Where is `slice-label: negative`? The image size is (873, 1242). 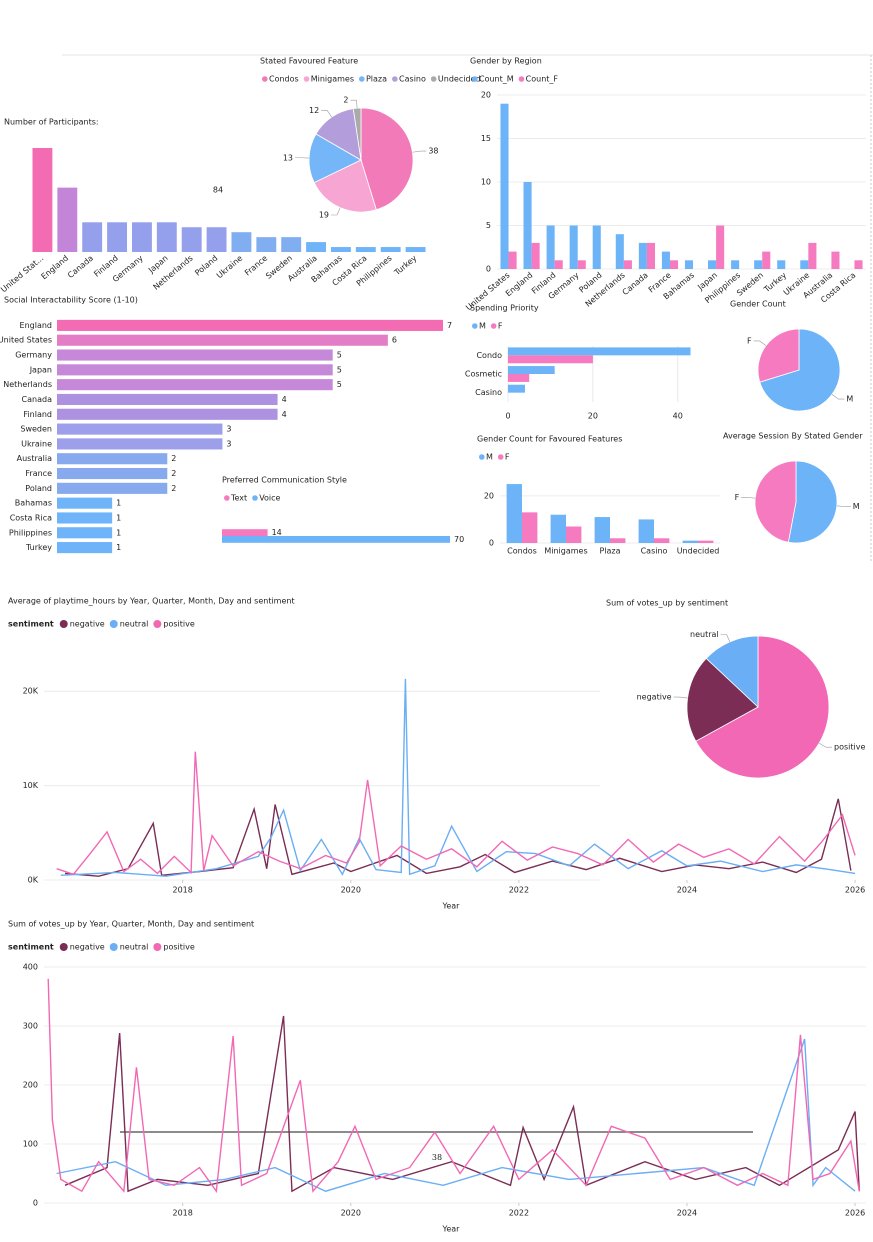
slice-label: negative is located at coordinates (654, 697).